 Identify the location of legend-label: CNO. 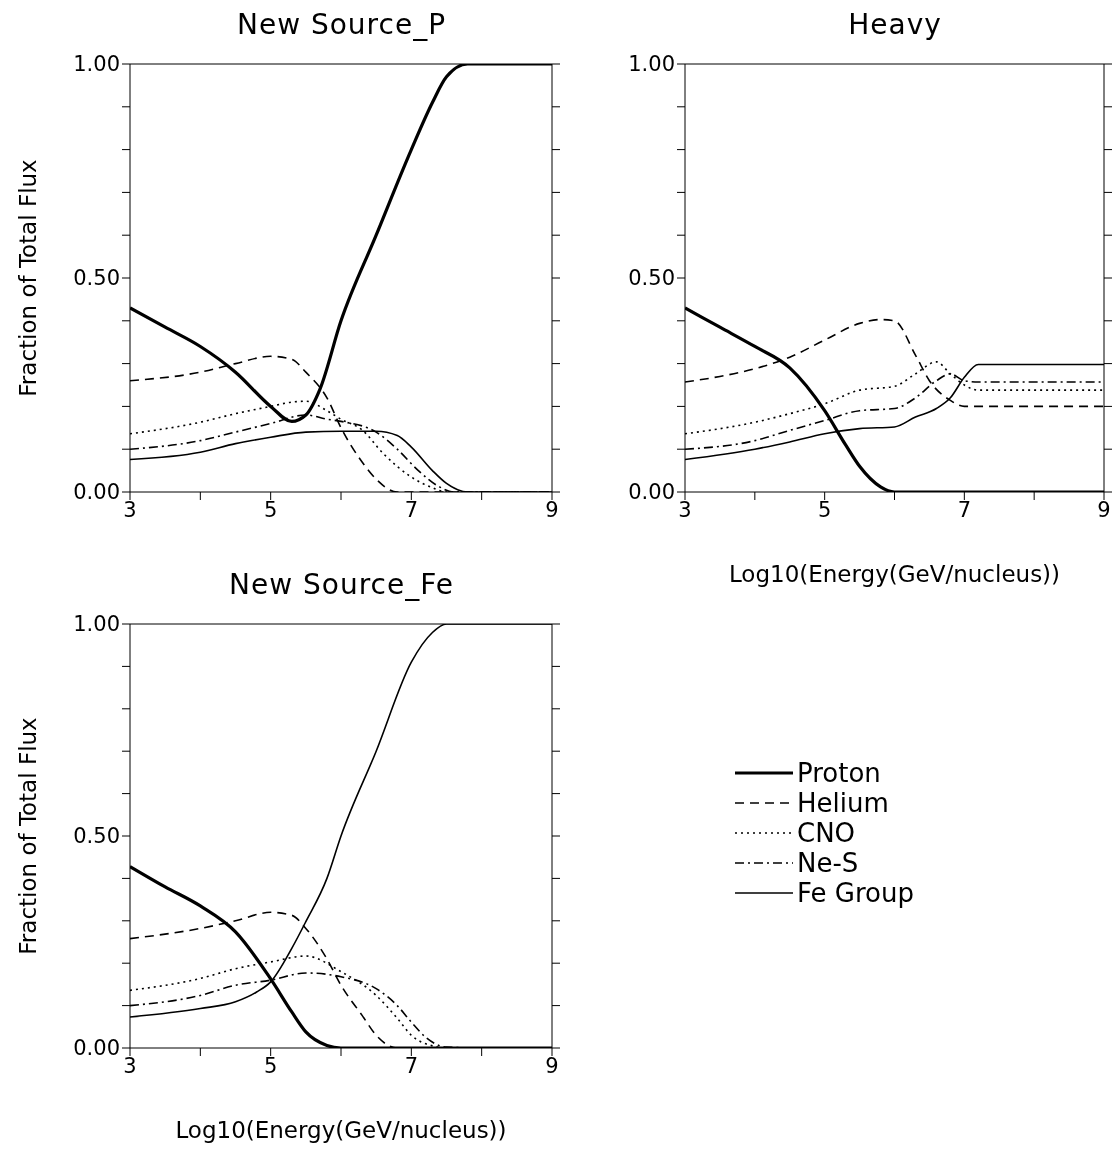
(826, 833).